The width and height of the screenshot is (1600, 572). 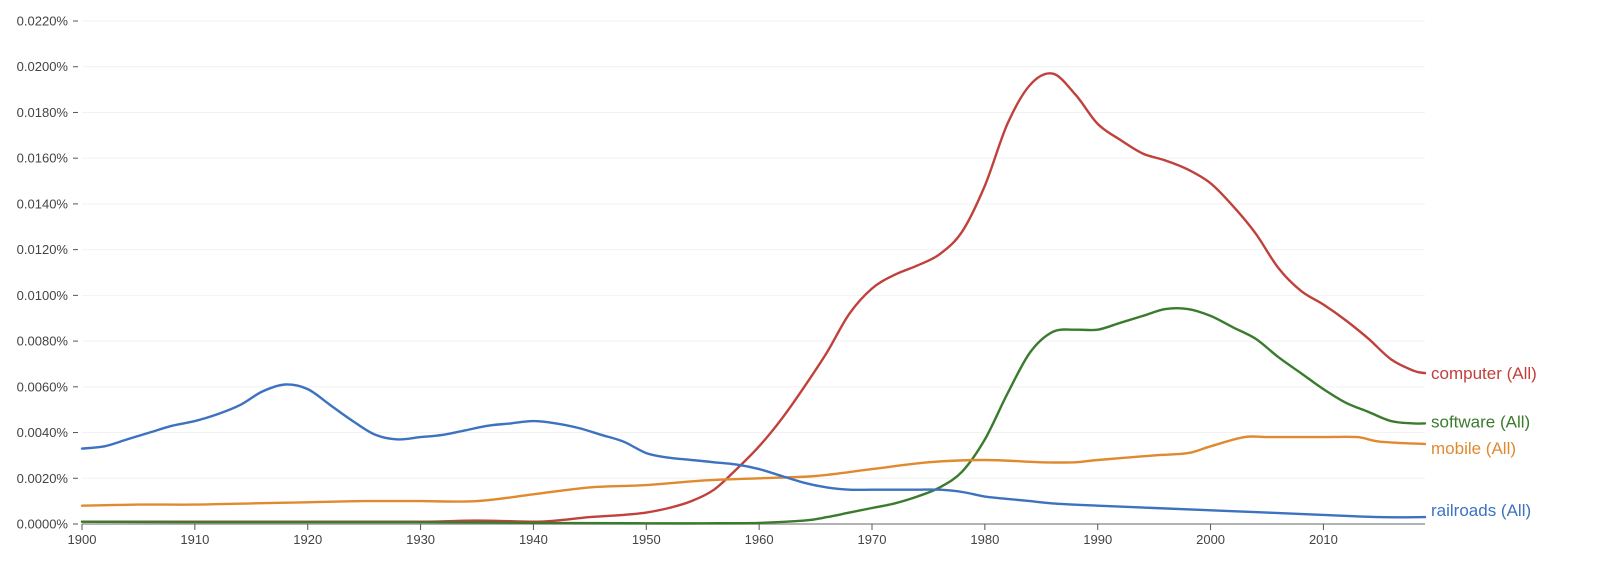 What do you see at coordinates (43, 21) in the screenshot?
I see `y-tick-label: 0.0220%` at bounding box center [43, 21].